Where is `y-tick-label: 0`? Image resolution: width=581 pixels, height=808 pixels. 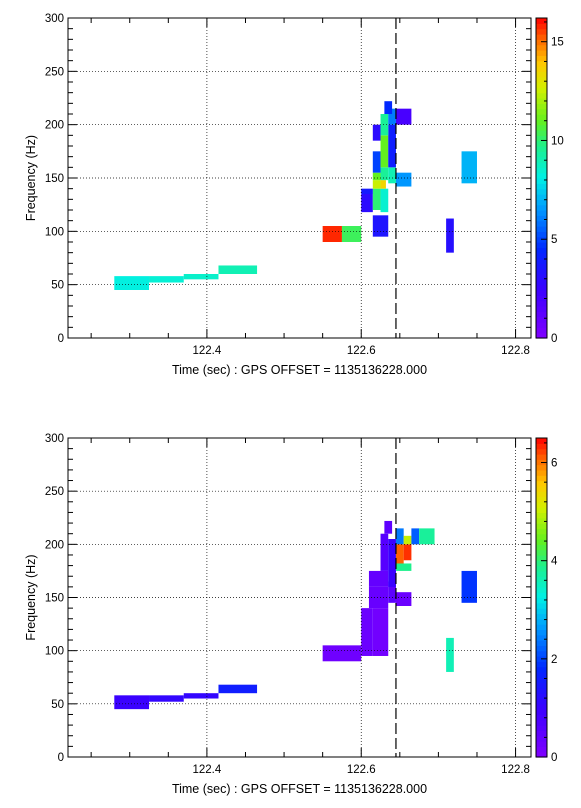
y-tick-label: 0 is located at coordinates (61, 339).